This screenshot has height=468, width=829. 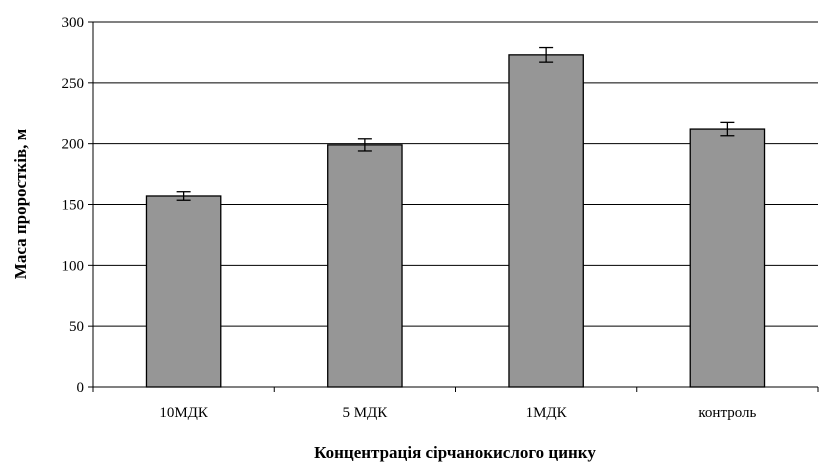 What do you see at coordinates (81, 388) in the screenshot?
I see `y-tick-label: 0` at bounding box center [81, 388].